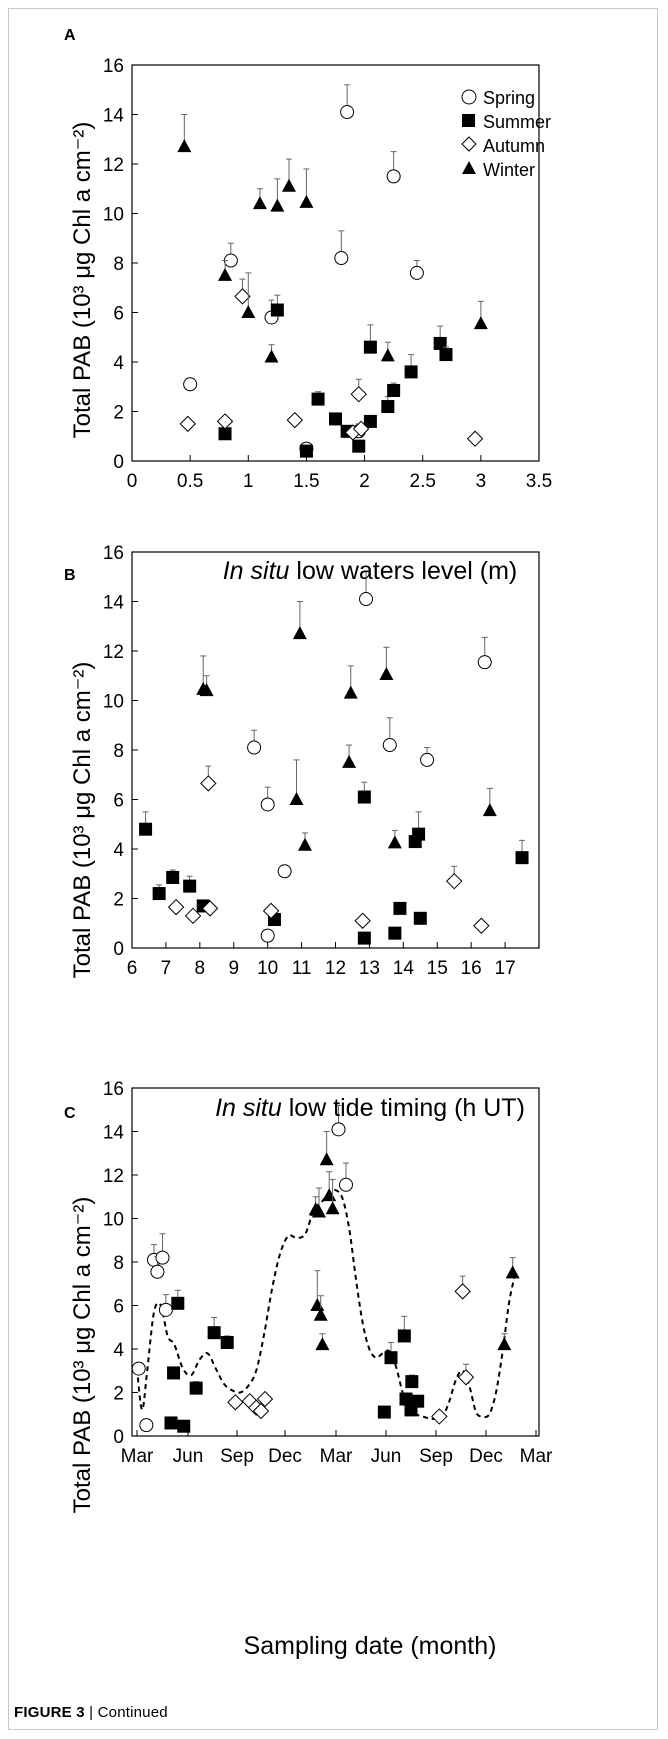 The width and height of the screenshot is (668, 1739). I want to click on legend-label-winter: Winter, so click(509, 170).